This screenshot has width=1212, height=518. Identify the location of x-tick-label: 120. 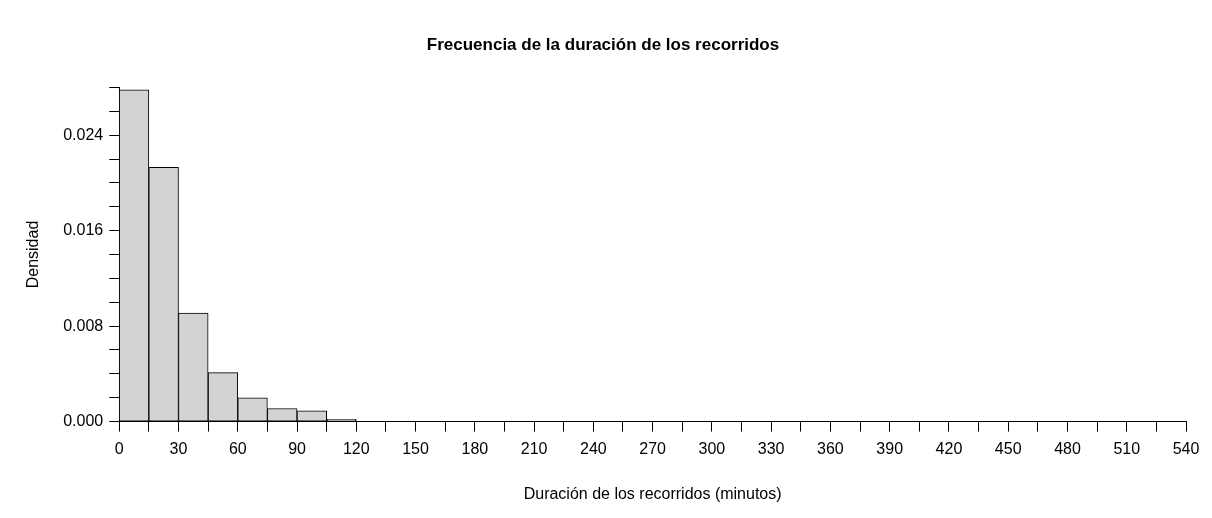
(356, 448).